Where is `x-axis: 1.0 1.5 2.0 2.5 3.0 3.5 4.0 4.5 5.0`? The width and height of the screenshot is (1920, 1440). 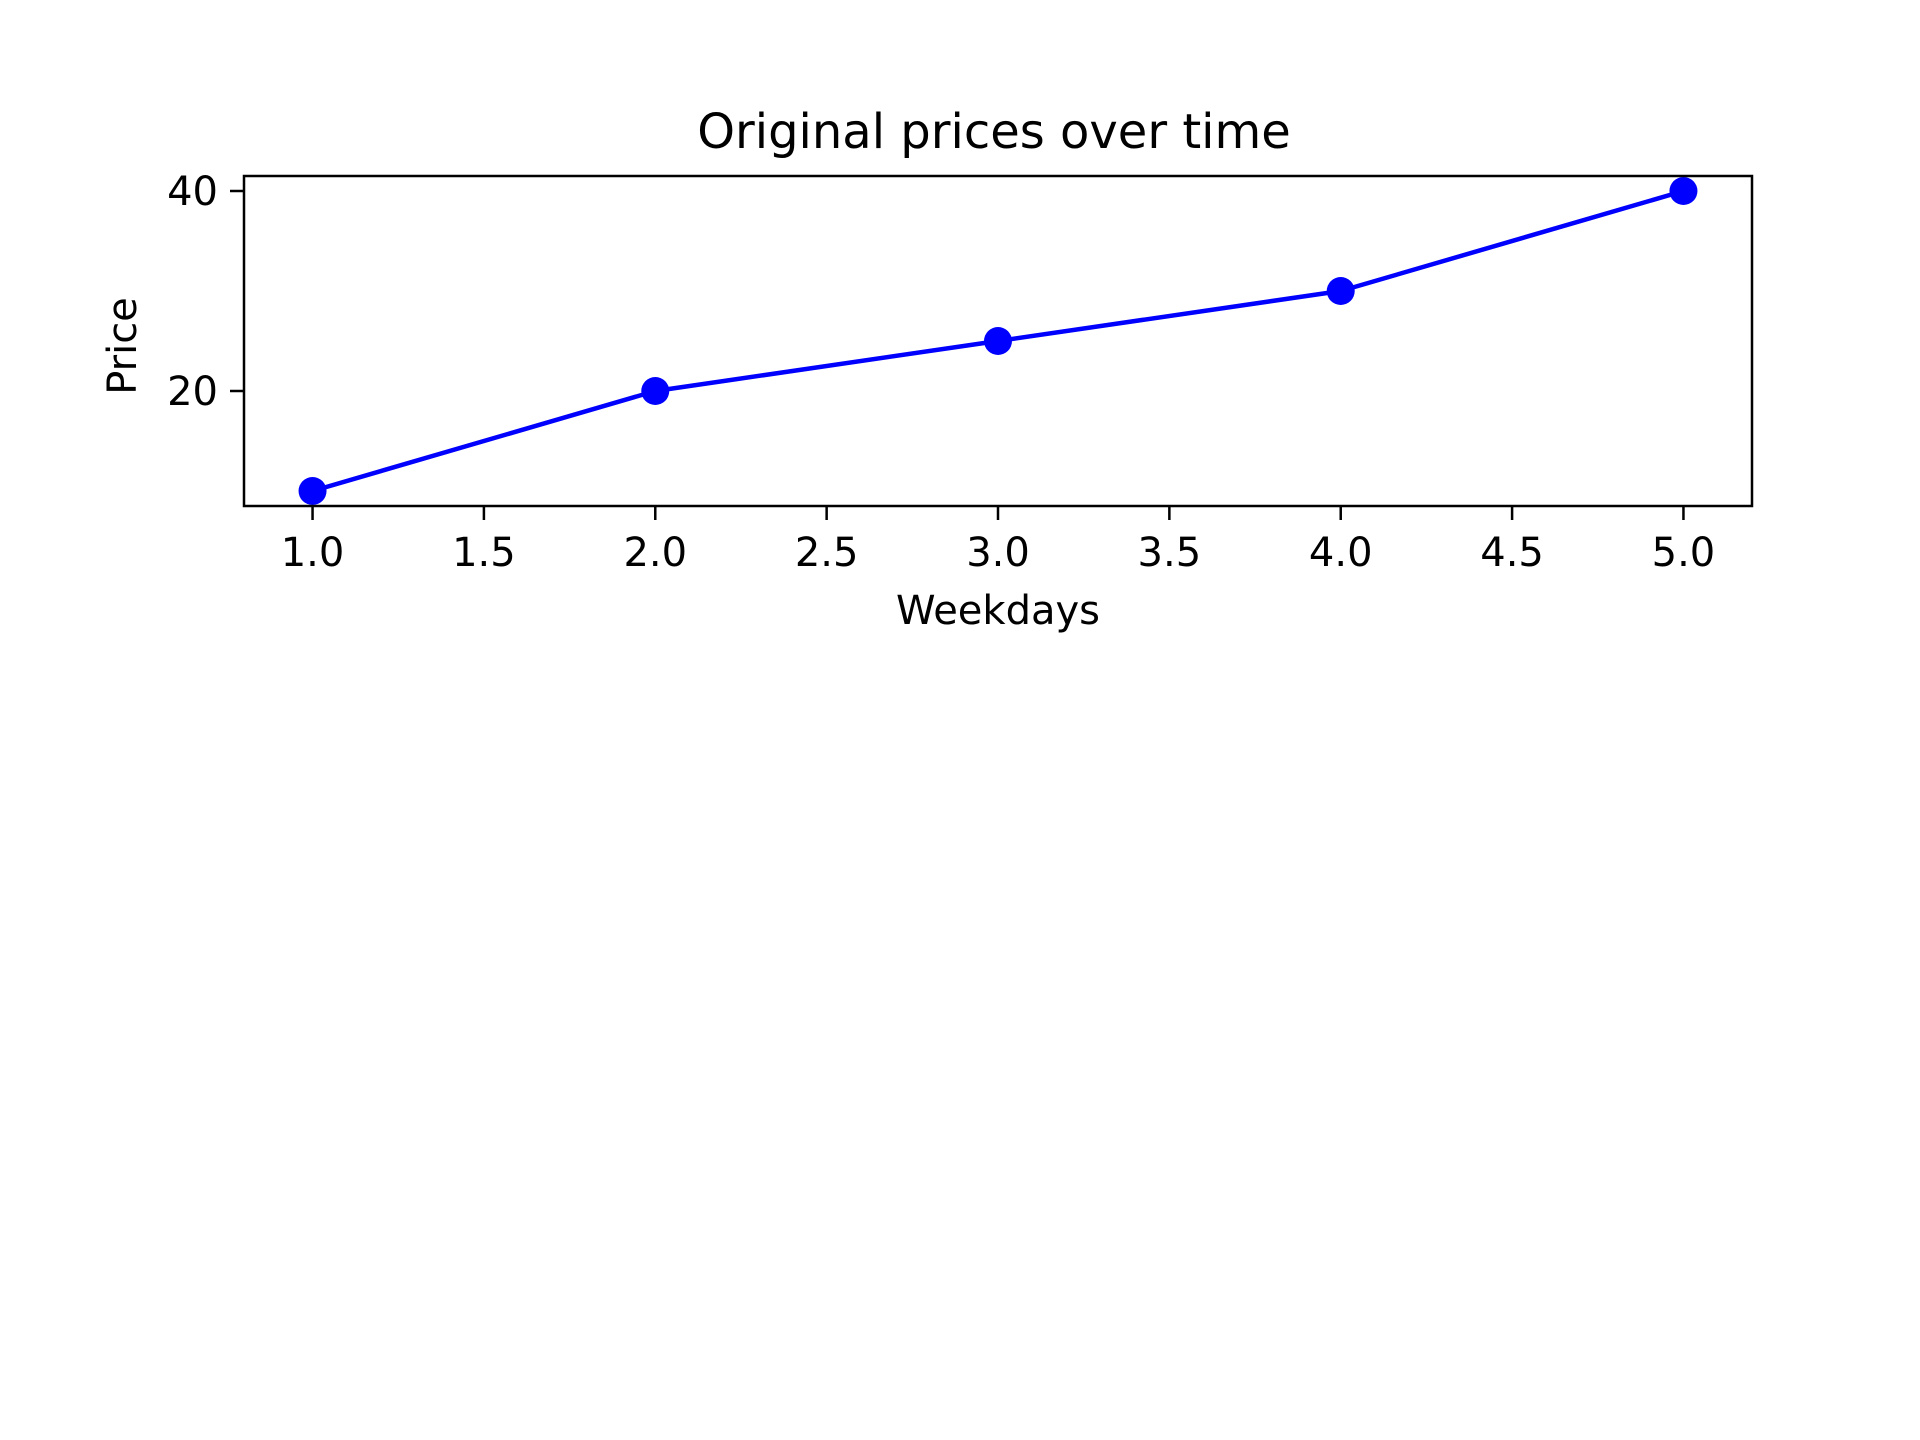
x-axis: 1.0 1.5 2.0 2.5 3.0 3.5 4.0 4.5 5.0 is located at coordinates (998, 541).